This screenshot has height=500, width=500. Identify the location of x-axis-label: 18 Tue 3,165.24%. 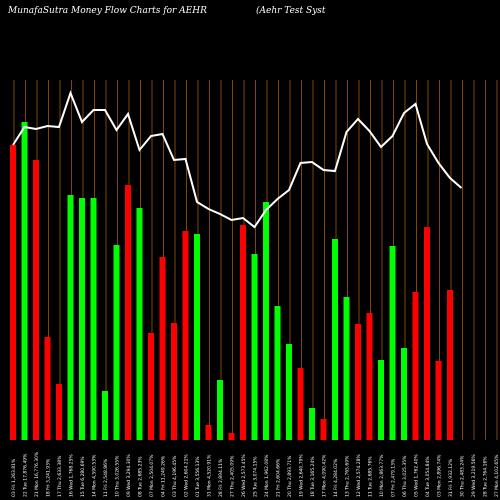
(313, 476).